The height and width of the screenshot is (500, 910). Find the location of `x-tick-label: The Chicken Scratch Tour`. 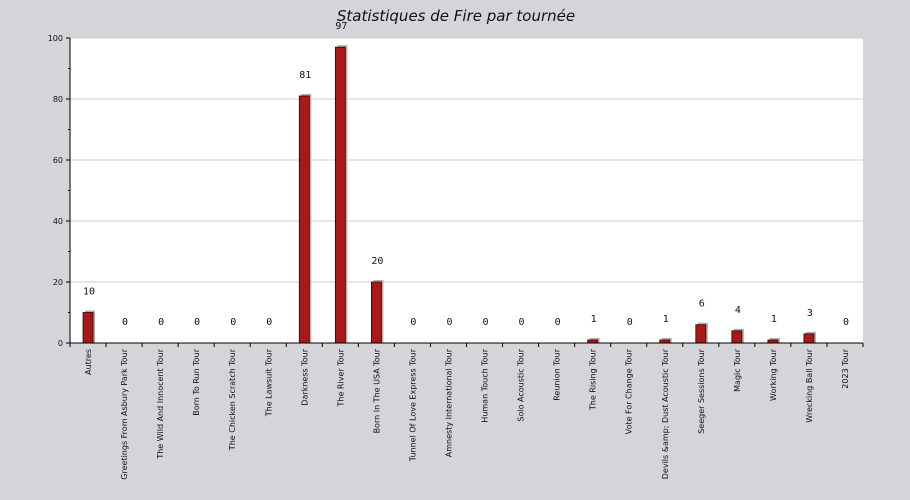

x-tick-label: The Chicken Scratch Tour is located at coordinates (232, 399).